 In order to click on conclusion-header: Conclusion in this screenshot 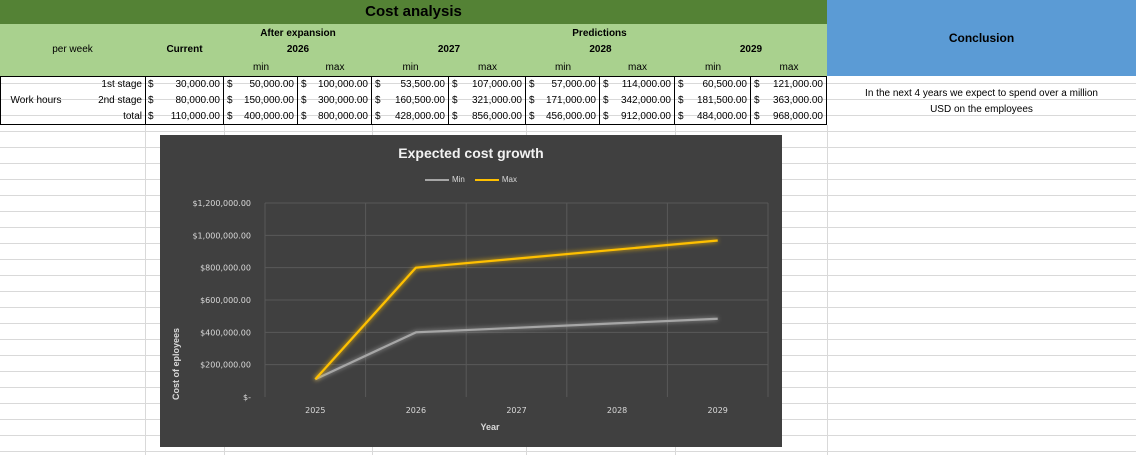, I will do `click(981, 38)`.